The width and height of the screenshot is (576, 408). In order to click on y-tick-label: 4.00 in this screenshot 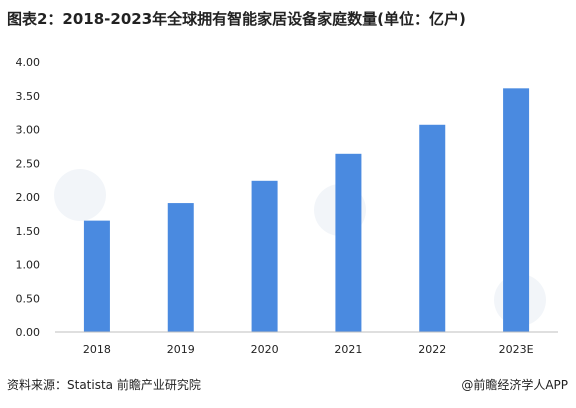, I will do `click(28, 62)`.